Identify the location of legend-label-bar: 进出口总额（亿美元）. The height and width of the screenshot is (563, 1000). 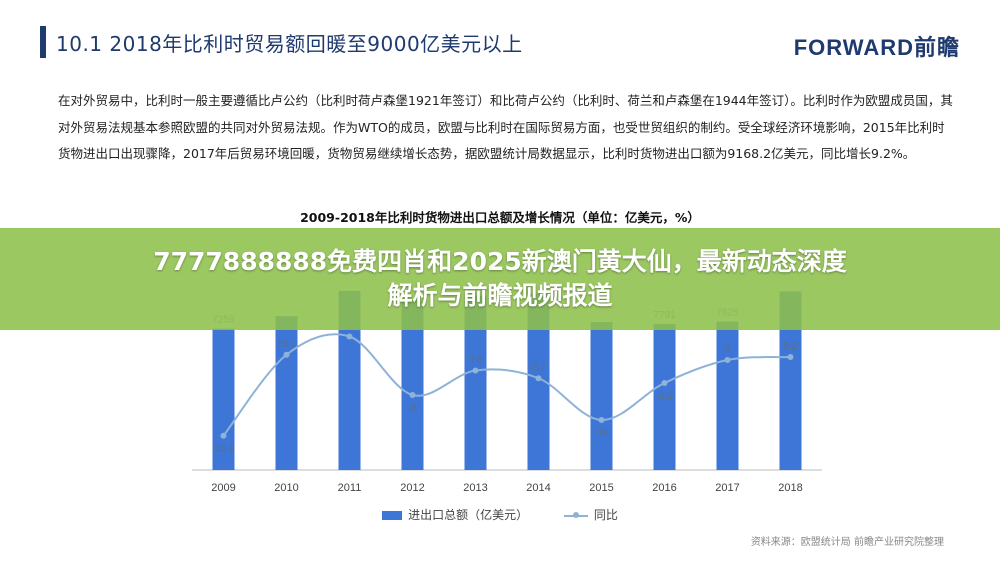
(468, 515).